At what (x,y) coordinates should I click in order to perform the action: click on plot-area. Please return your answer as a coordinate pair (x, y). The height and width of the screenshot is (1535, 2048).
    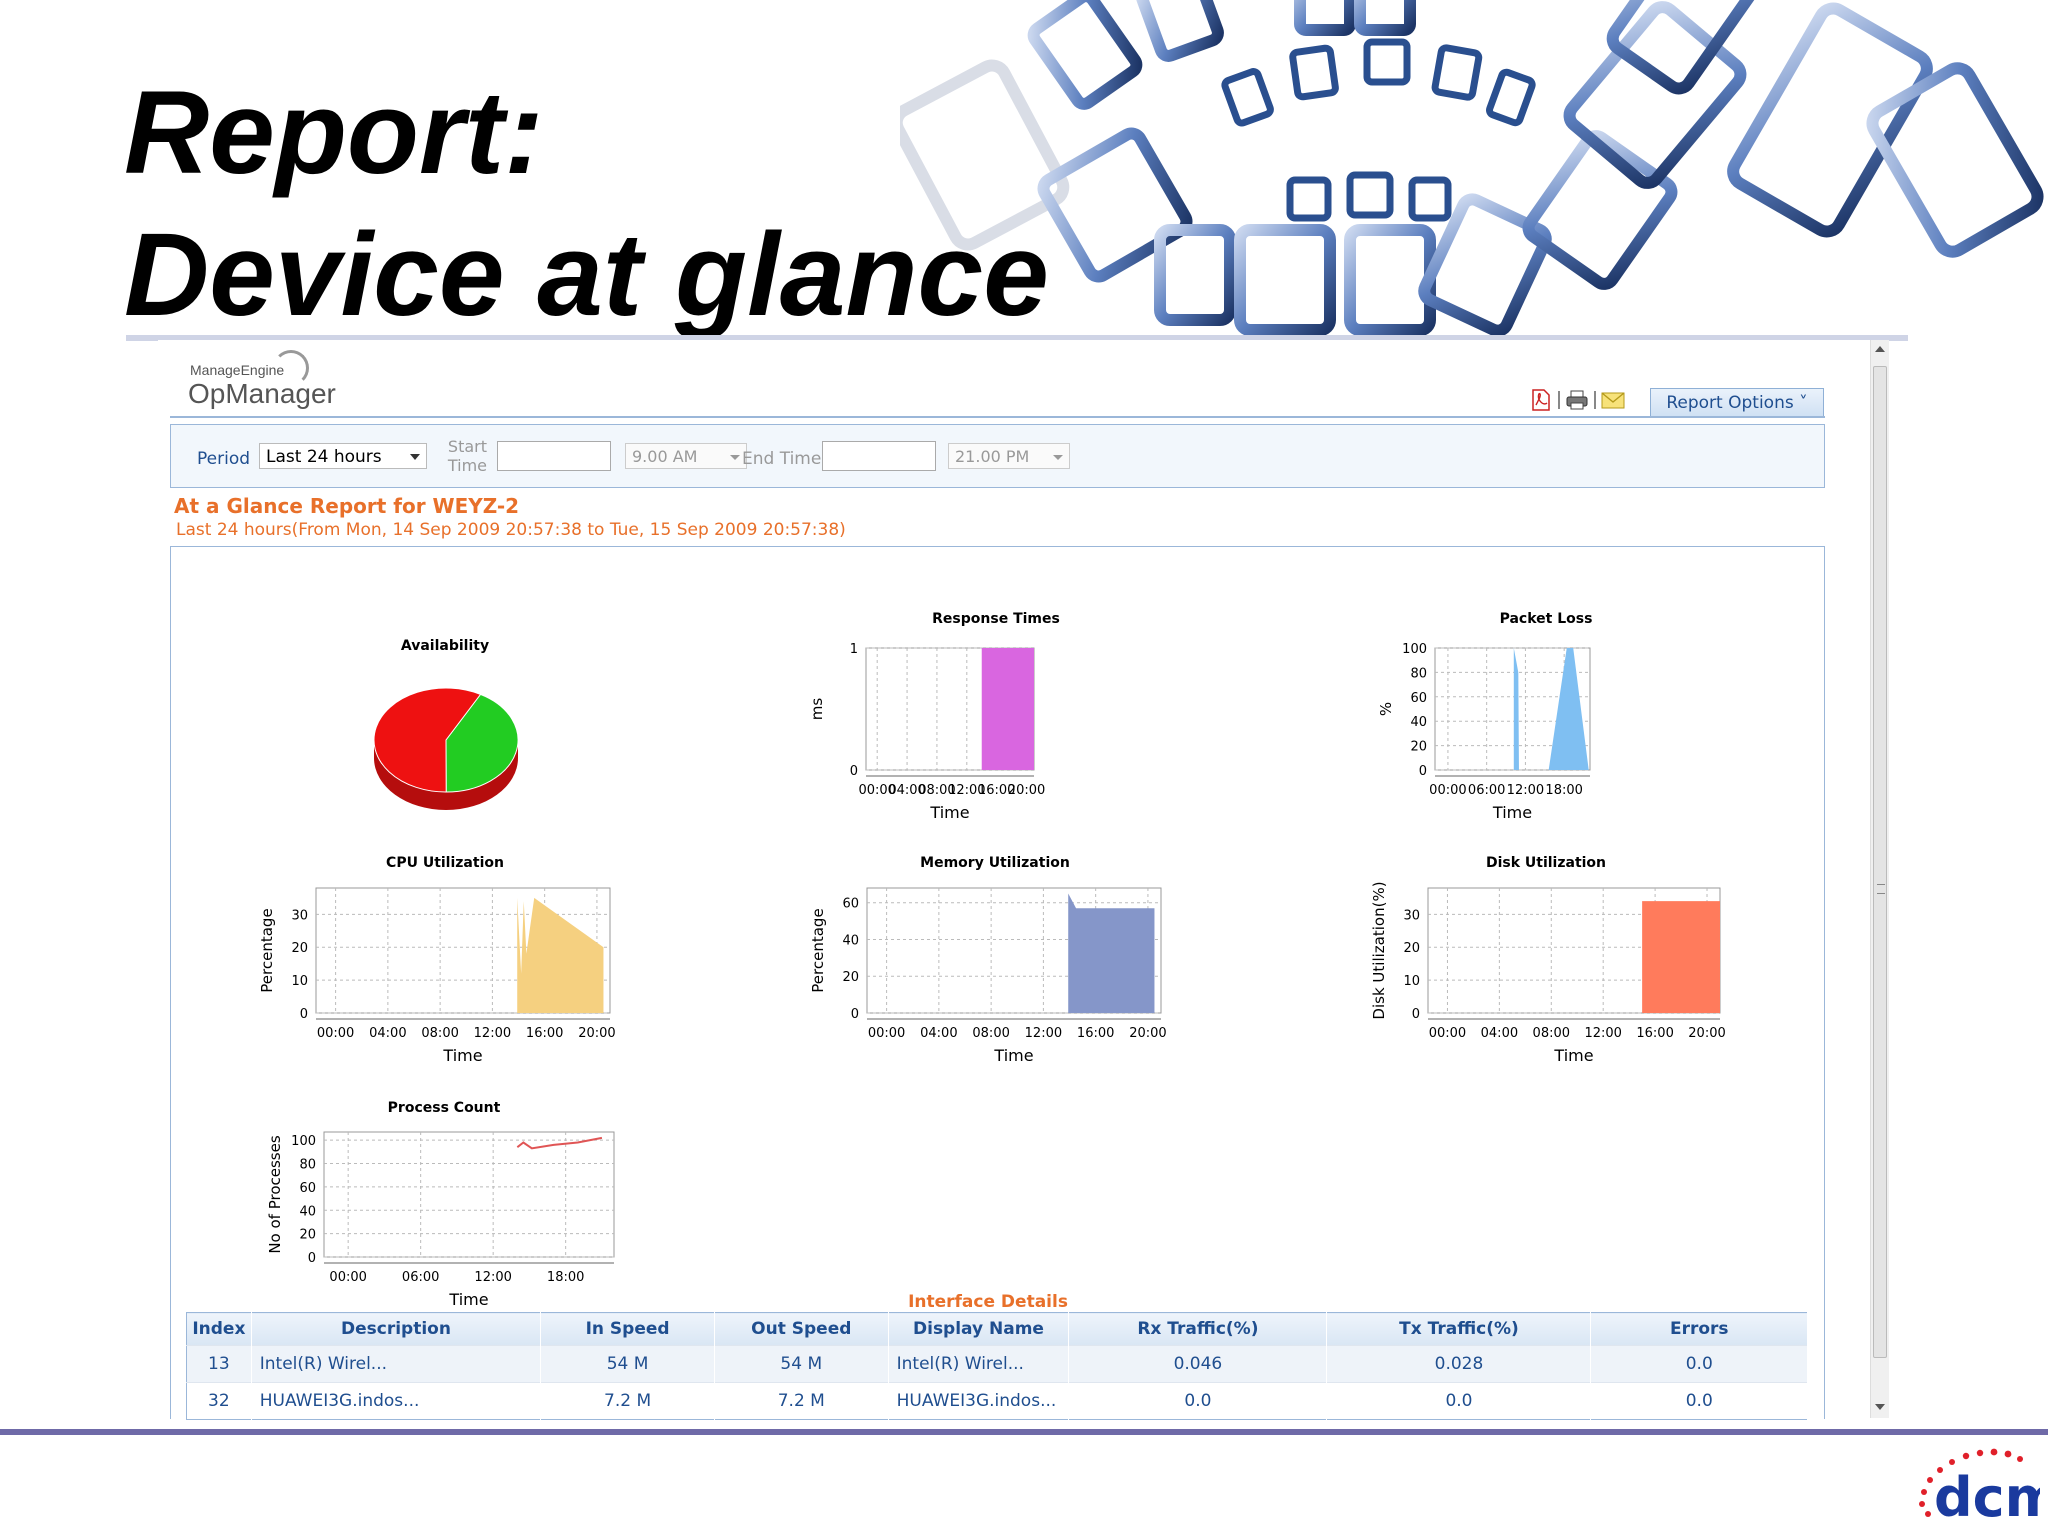
    Looking at the image, I should click on (469, 1194).